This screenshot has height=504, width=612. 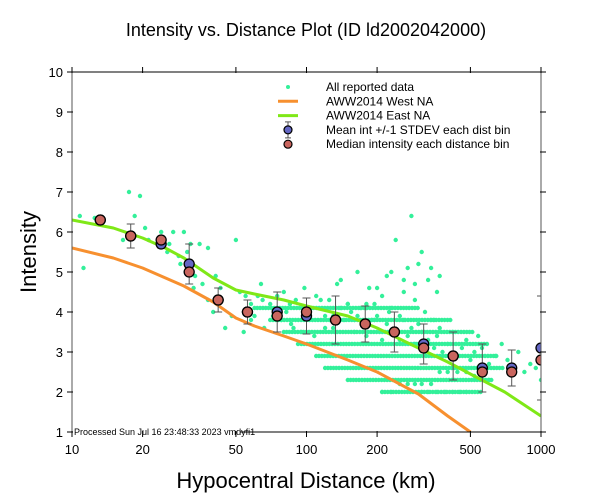 What do you see at coordinates (59, 312) in the screenshot?
I see `y-tick-label: 4` at bounding box center [59, 312].